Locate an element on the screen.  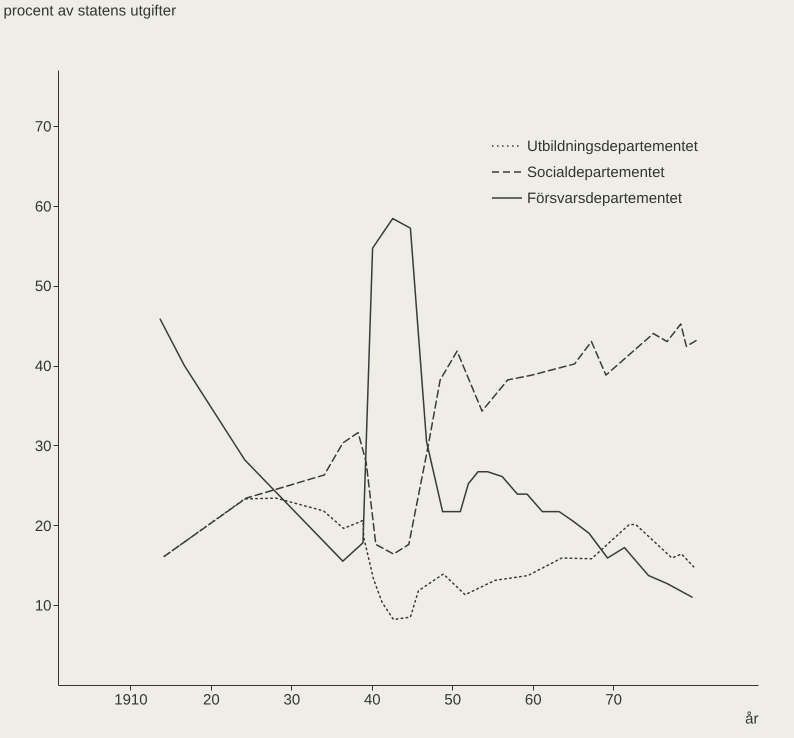
x-tick-label: 1910 is located at coordinates (131, 700).